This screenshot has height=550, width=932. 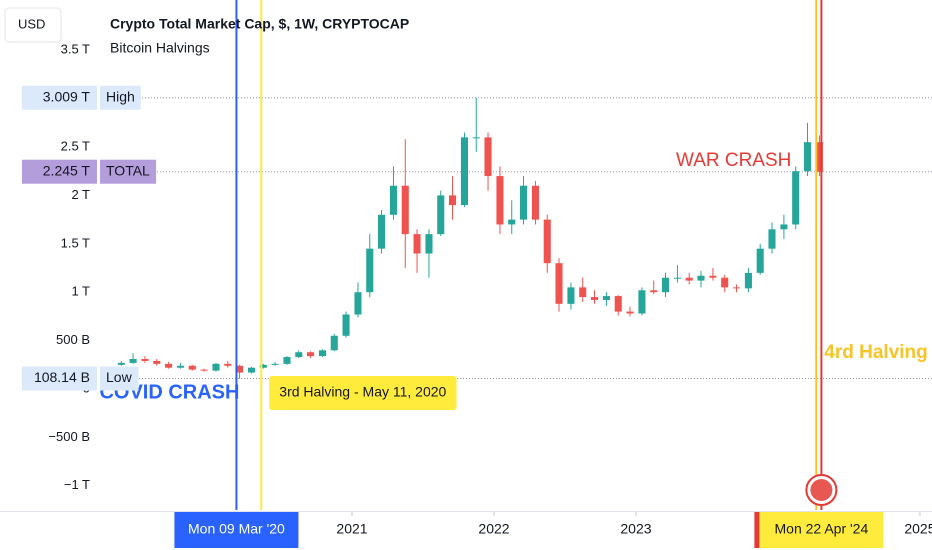 What do you see at coordinates (80, 291) in the screenshot?
I see `y-tick-label: 1 T` at bounding box center [80, 291].